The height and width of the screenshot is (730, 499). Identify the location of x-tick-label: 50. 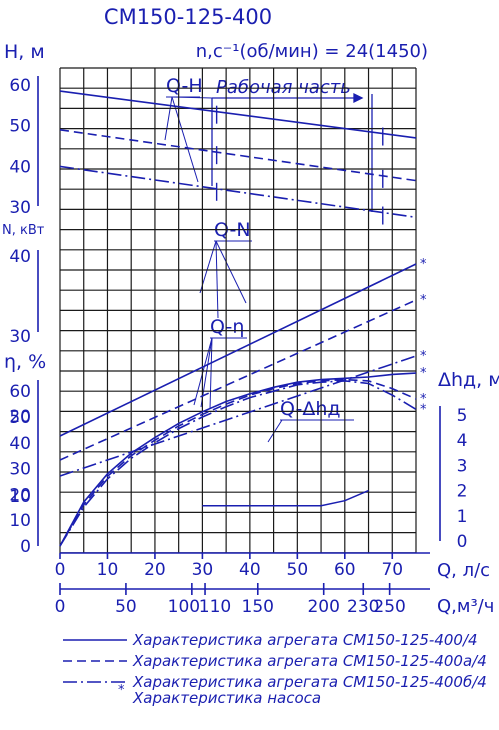
(298, 570).